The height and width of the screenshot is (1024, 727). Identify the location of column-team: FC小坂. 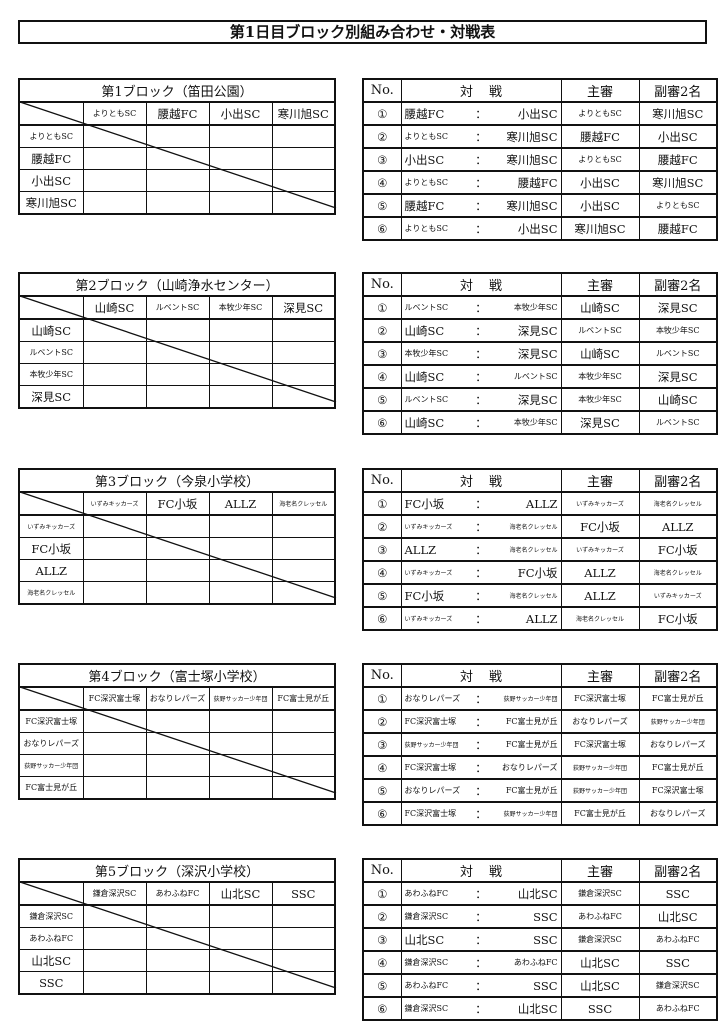
(177, 503).